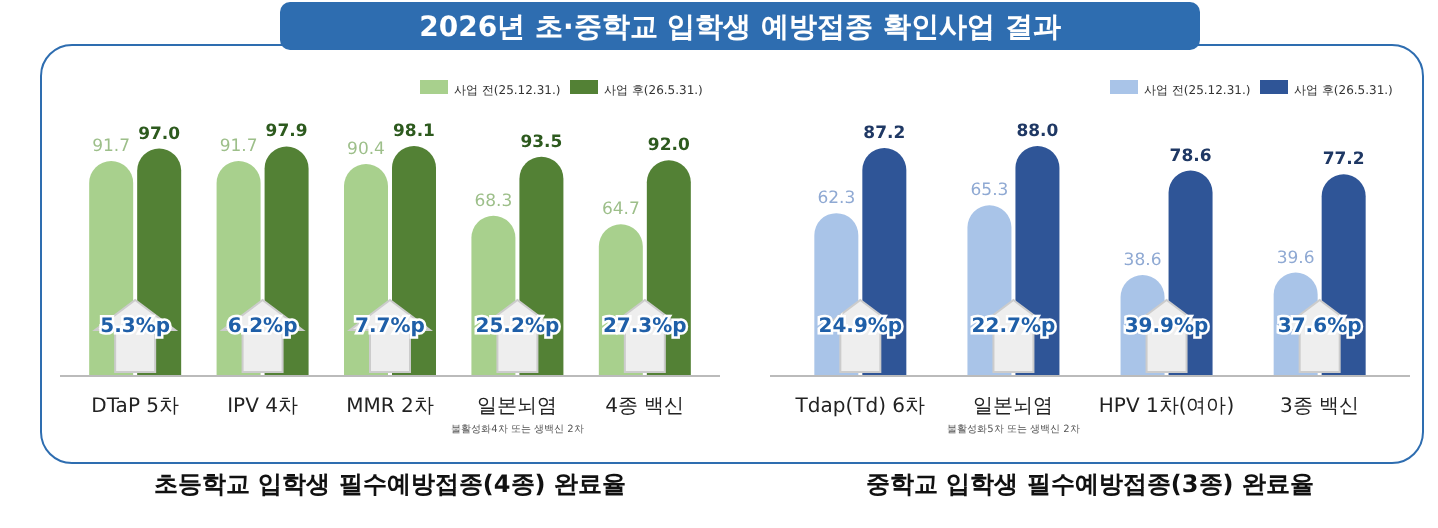  Describe the element at coordinates (859, 407) in the screenshot. I see `x-tick-label: Tdap(Td) 6차` at that location.